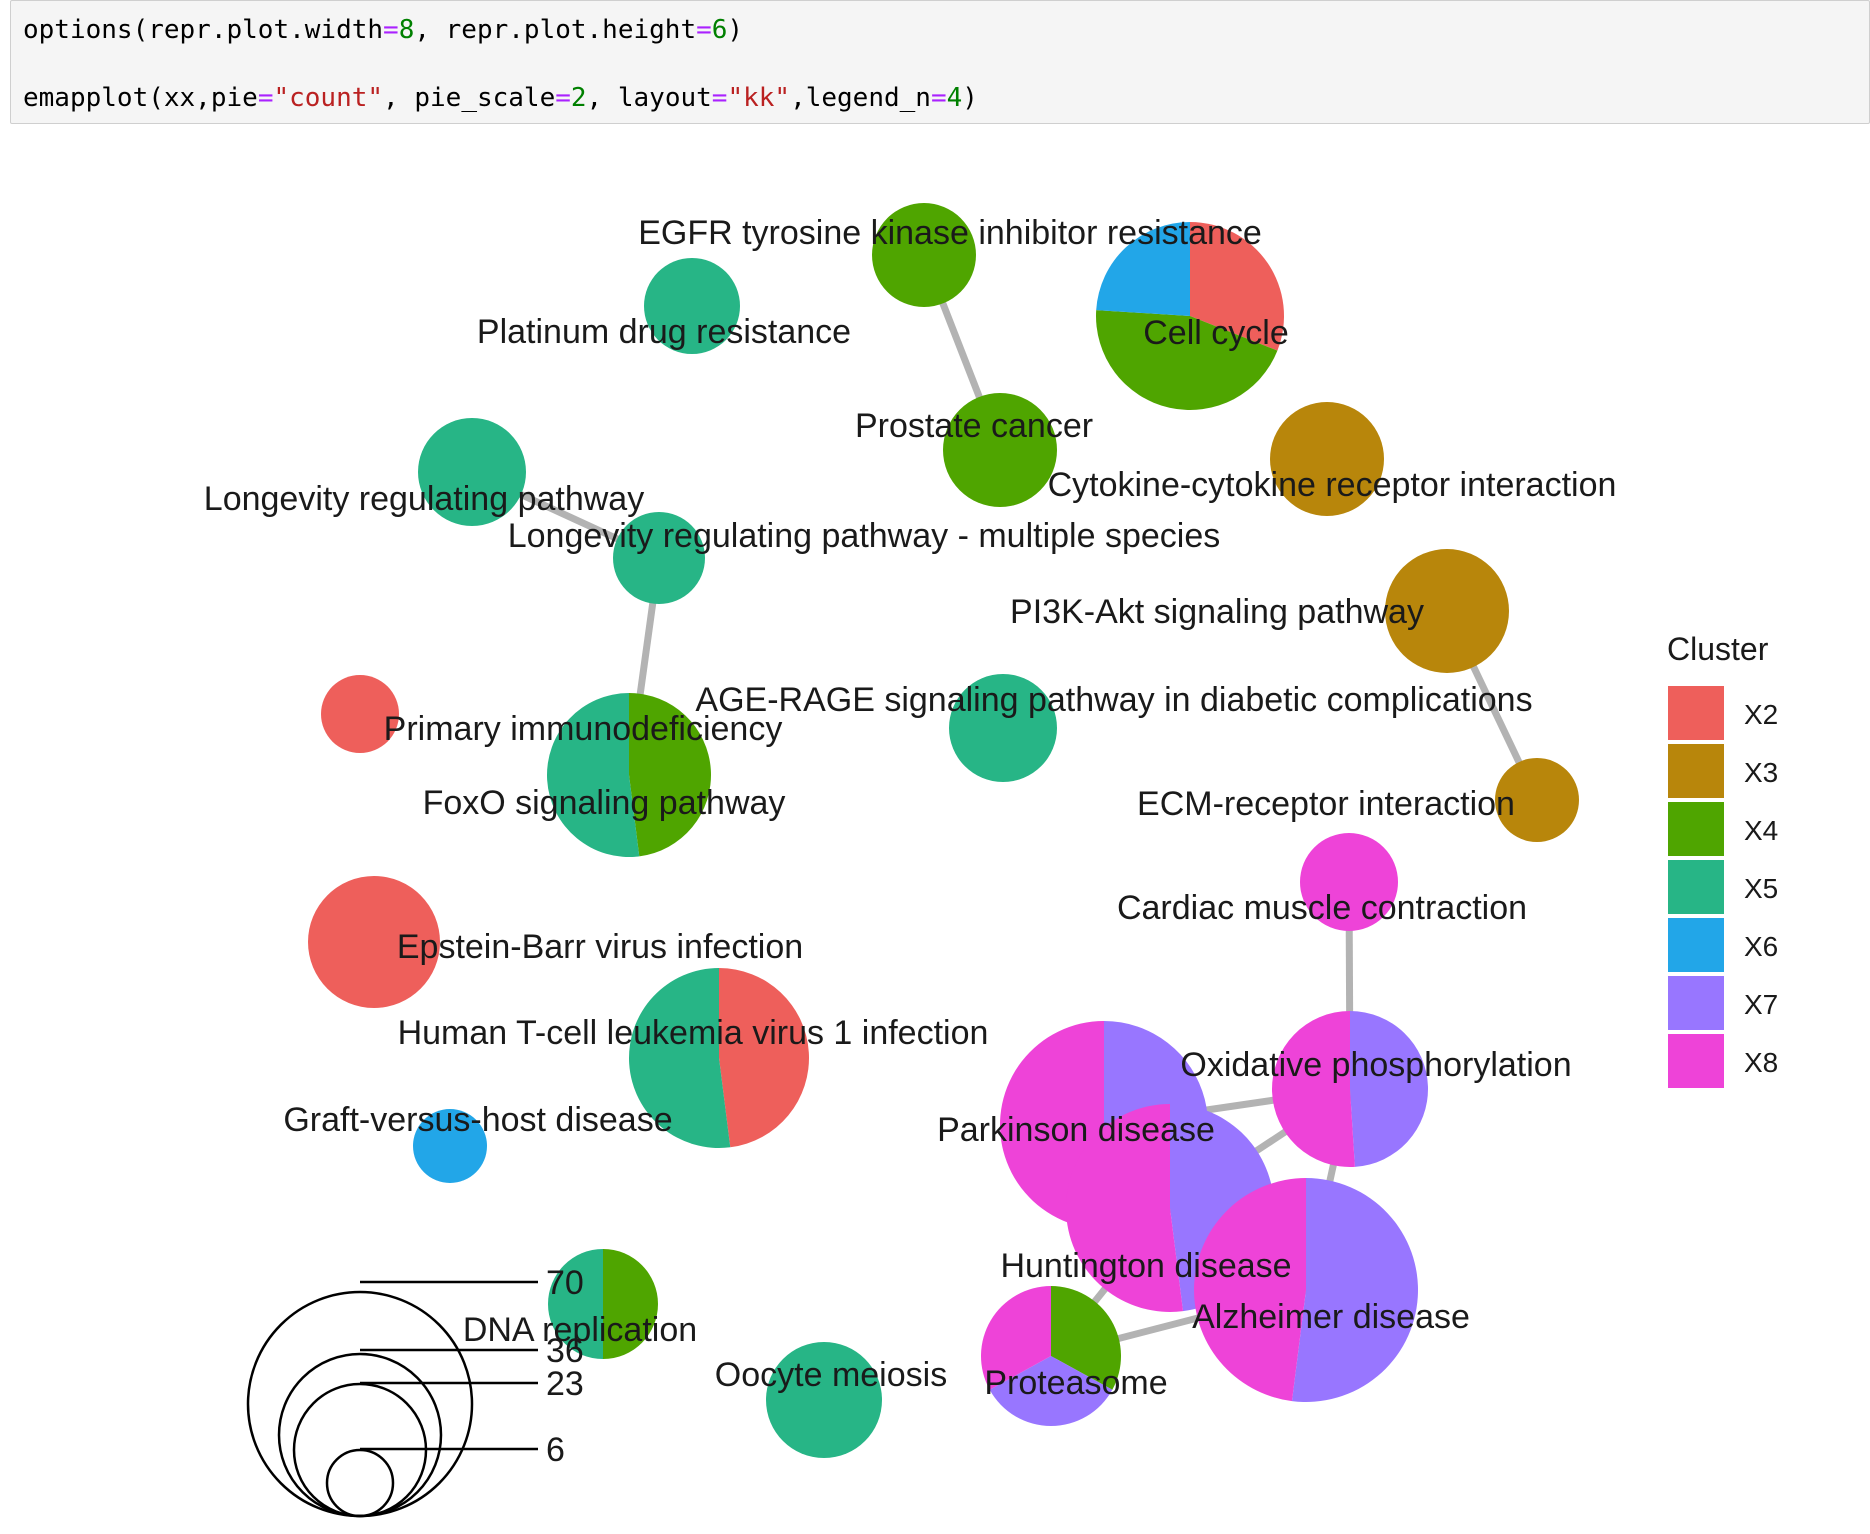 Image resolution: width=1870 pixels, height=1534 pixels. I want to click on node-label-proteasome: Proteasome, so click(1075, 1383).